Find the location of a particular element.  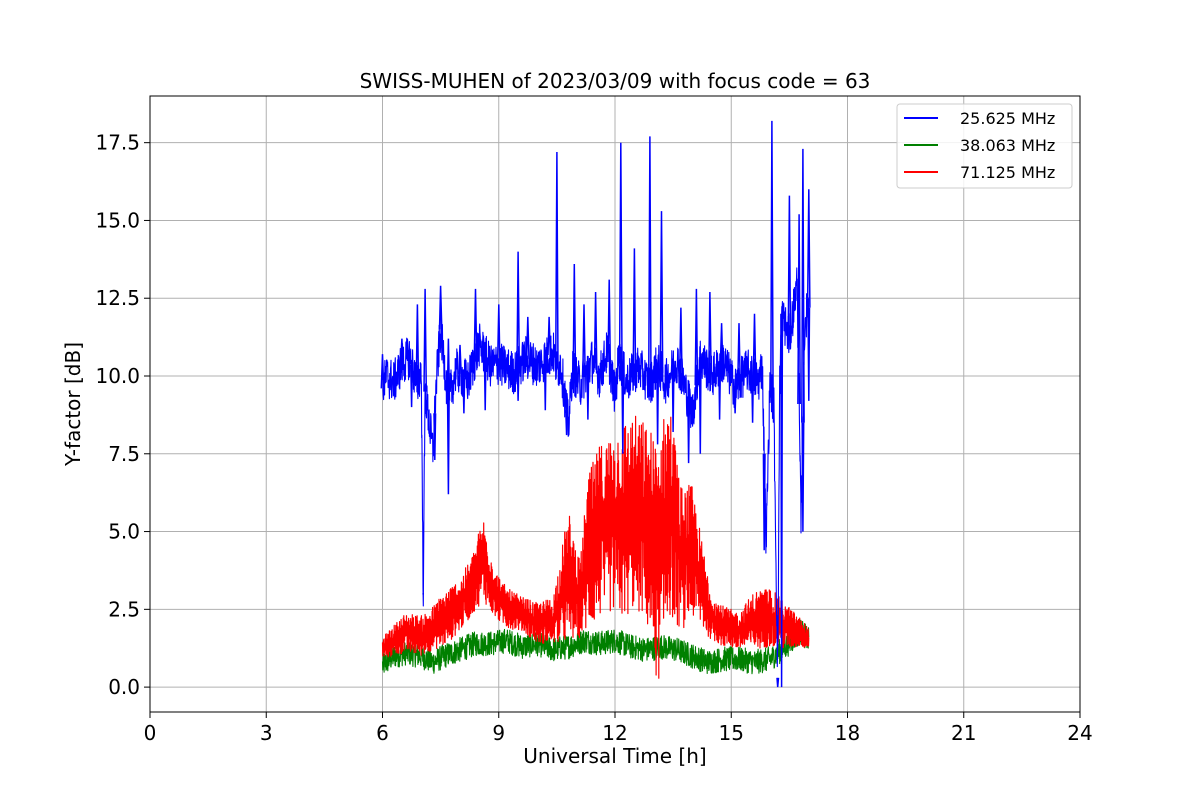

x-tick-label: 9 is located at coordinates (498, 733).